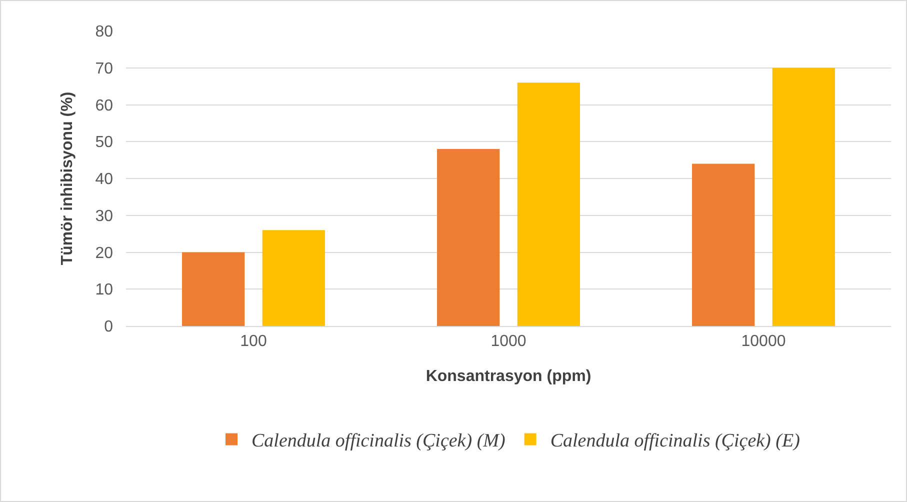  What do you see at coordinates (763, 341) in the screenshot?
I see `x-tick-label: 10000` at bounding box center [763, 341].